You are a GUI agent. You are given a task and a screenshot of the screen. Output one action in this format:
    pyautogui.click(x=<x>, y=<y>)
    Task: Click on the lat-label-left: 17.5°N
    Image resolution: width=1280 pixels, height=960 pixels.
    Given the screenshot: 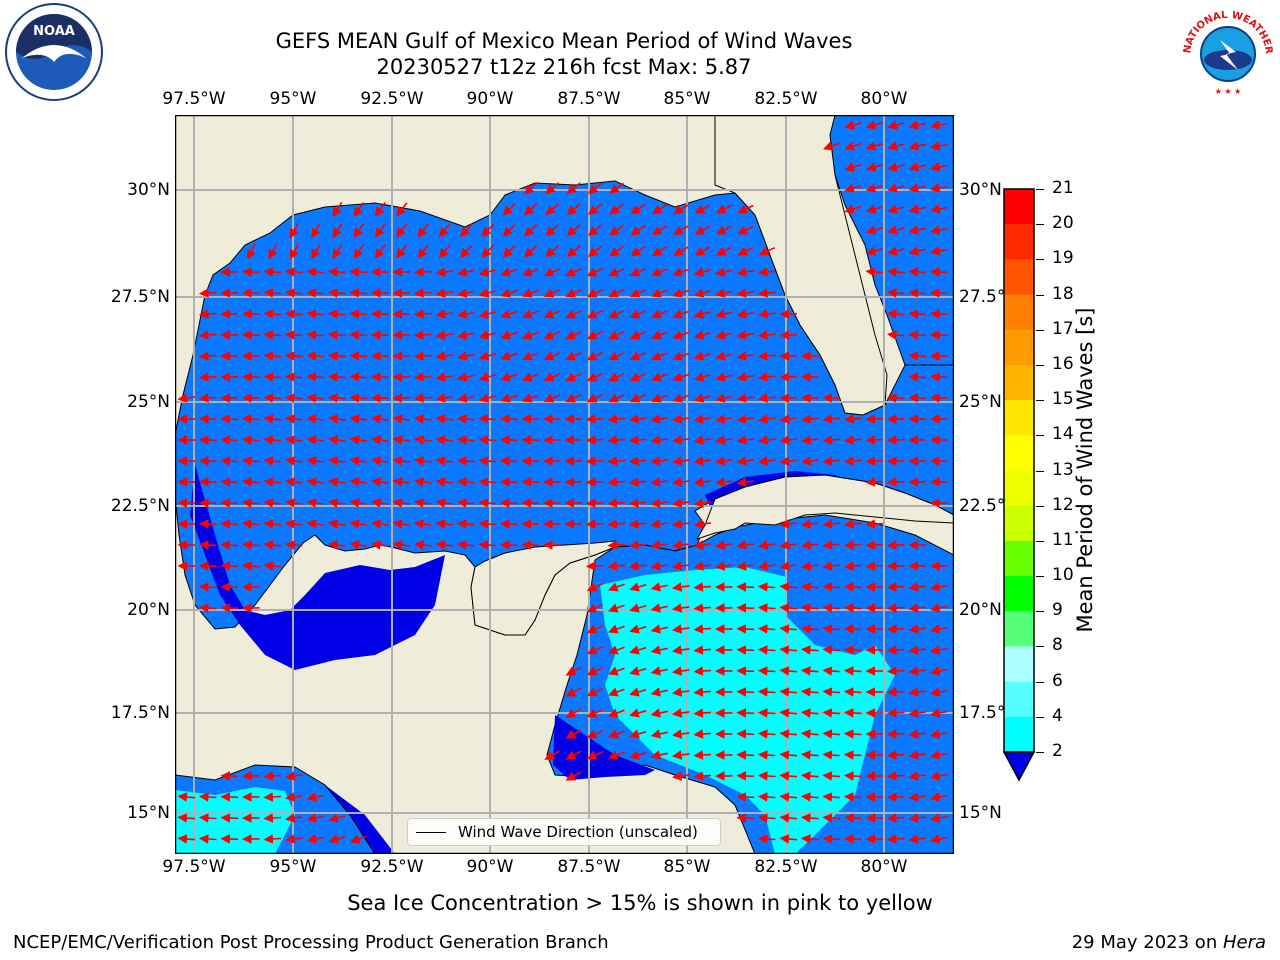 What is the action you would take?
    pyautogui.click(x=140, y=713)
    